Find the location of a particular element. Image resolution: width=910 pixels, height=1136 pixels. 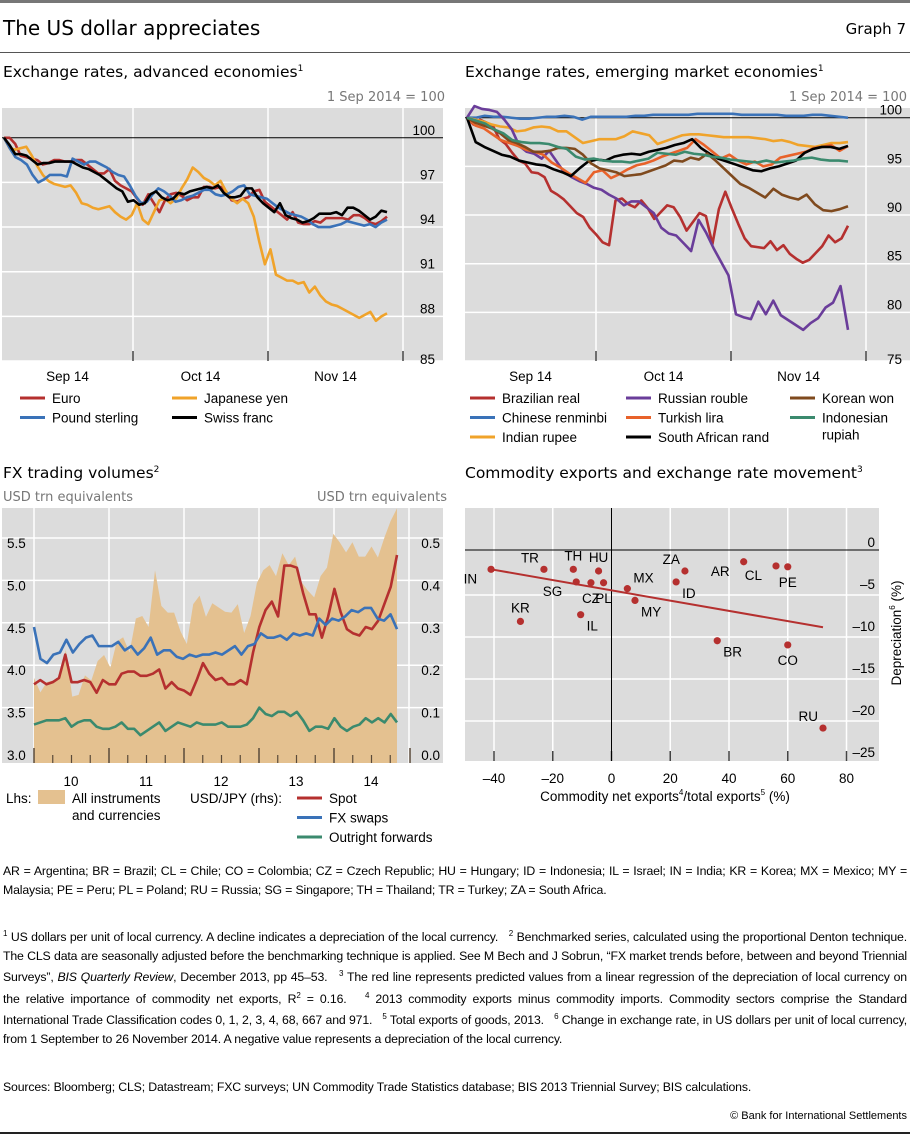

y-tick-label: –25 is located at coordinates (863, 752).